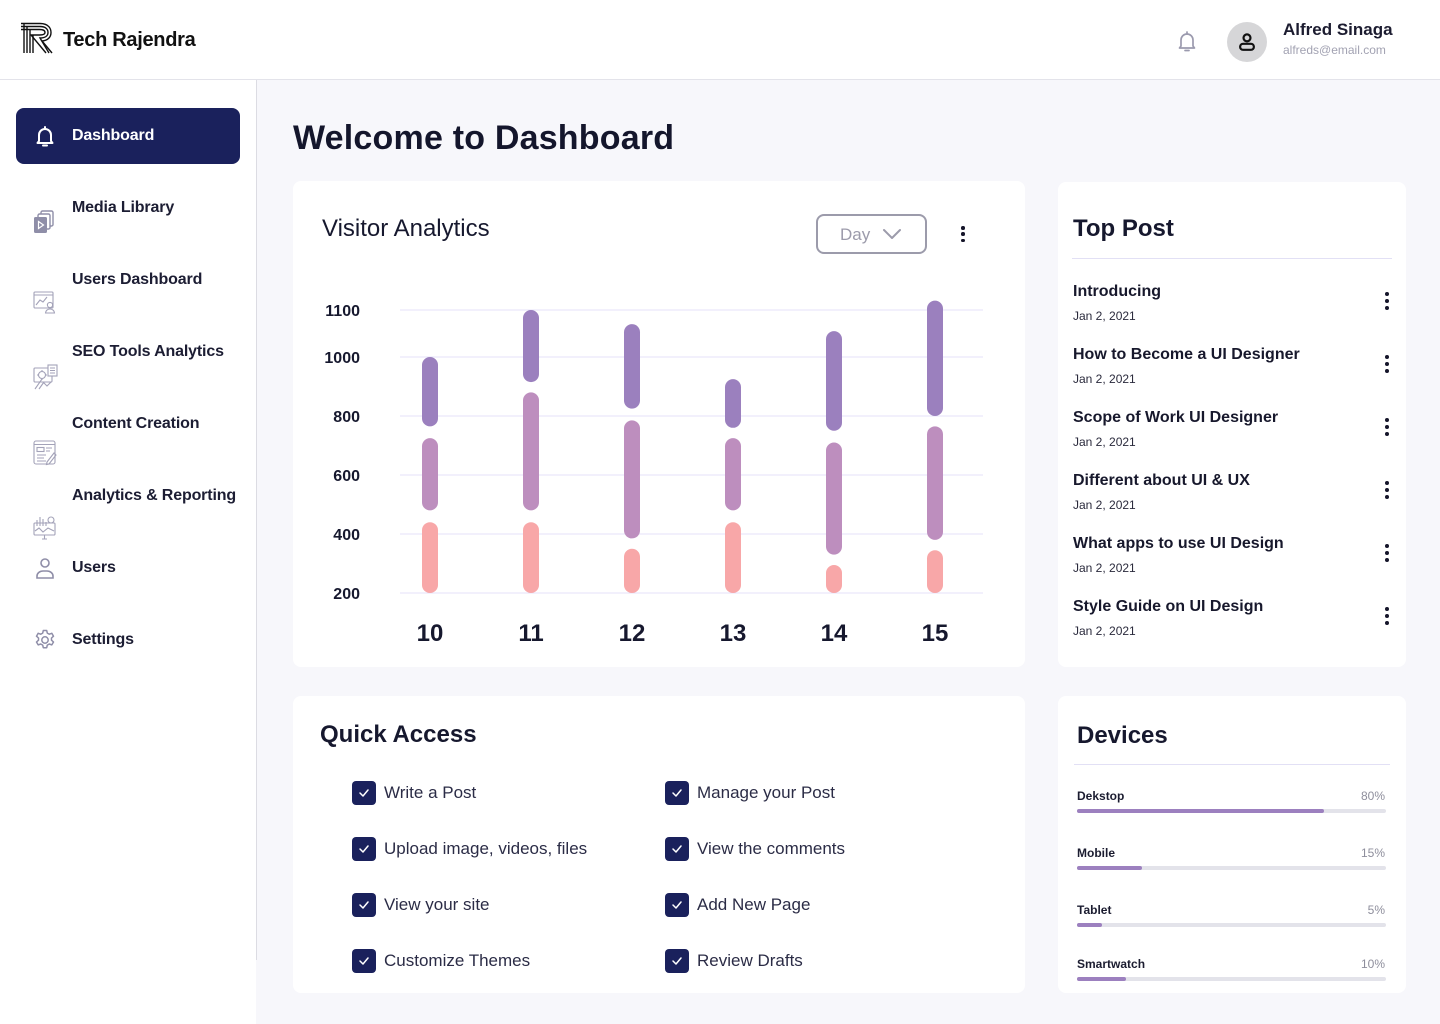  I want to click on quick-access-label: Upload image, videos, files, so click(486, 848).